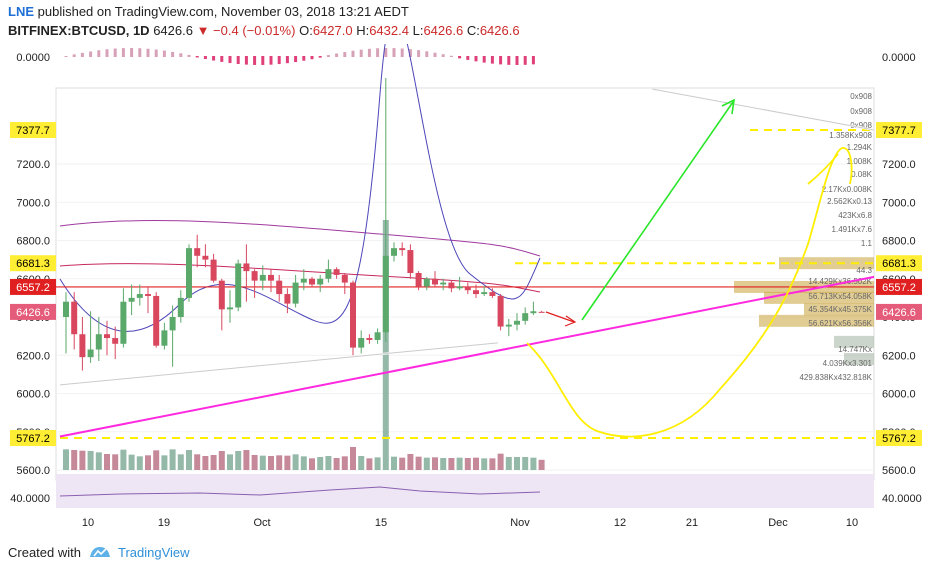  Describe the element at coordinates (763, 109) in the screenshot. I see `resistance-white-line` at that location.